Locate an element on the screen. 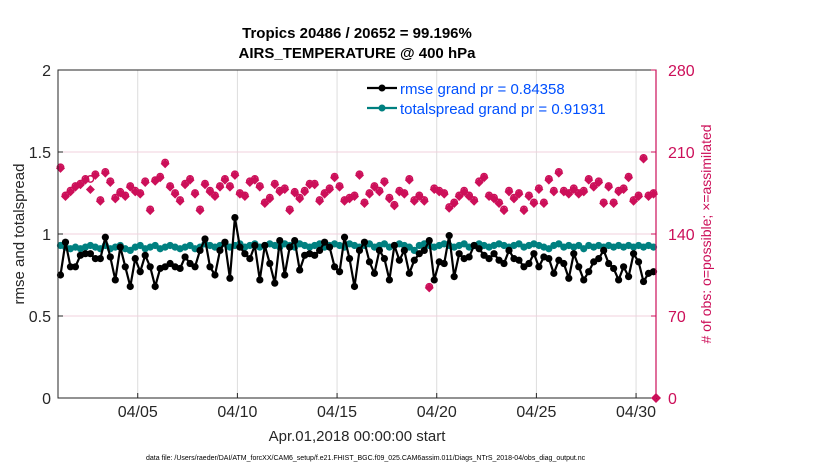 This screenshot has height=470, width=830. totalspread-point is located at coordinates (653, 247).